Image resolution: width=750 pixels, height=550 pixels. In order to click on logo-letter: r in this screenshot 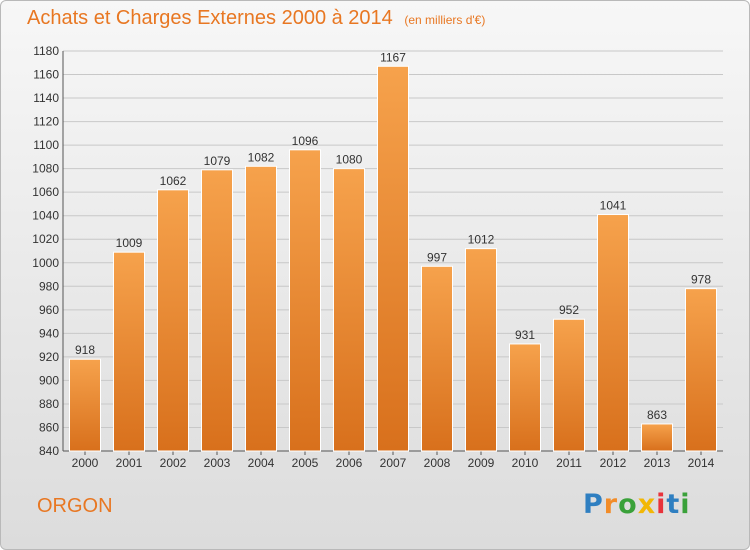, I will do `click(611, 504)`.